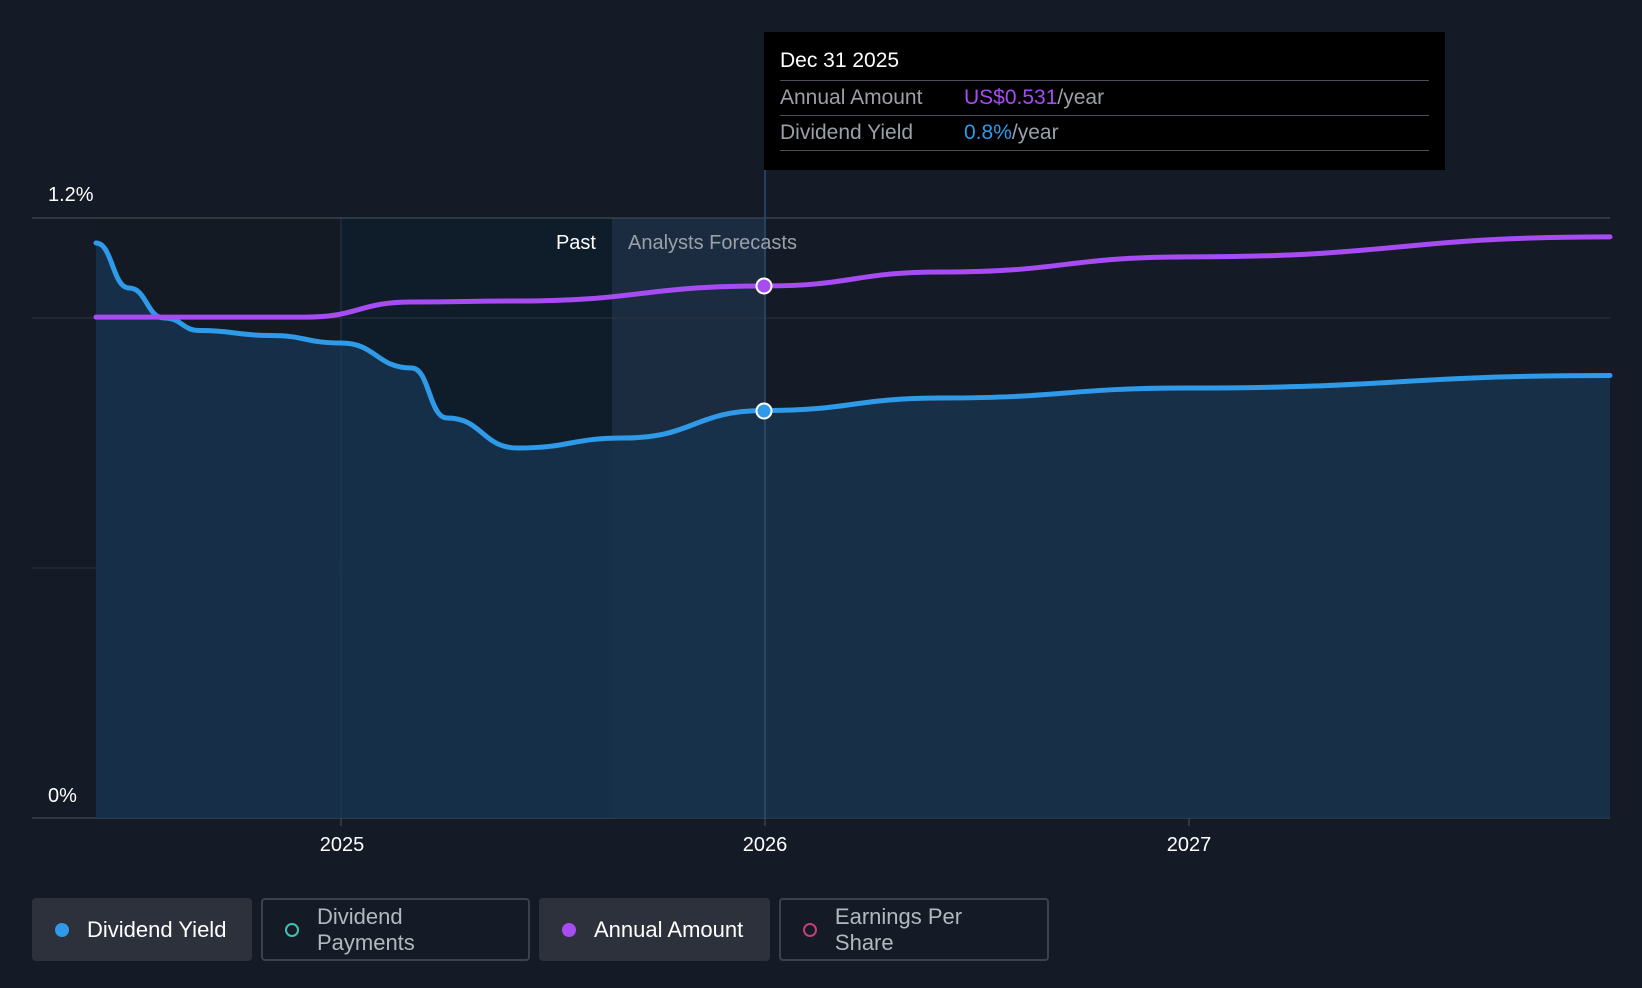 This screenshot has height=988, width=1642. I want to click on legend-dividend-yield: Dividend Yield, so click(142, 929).